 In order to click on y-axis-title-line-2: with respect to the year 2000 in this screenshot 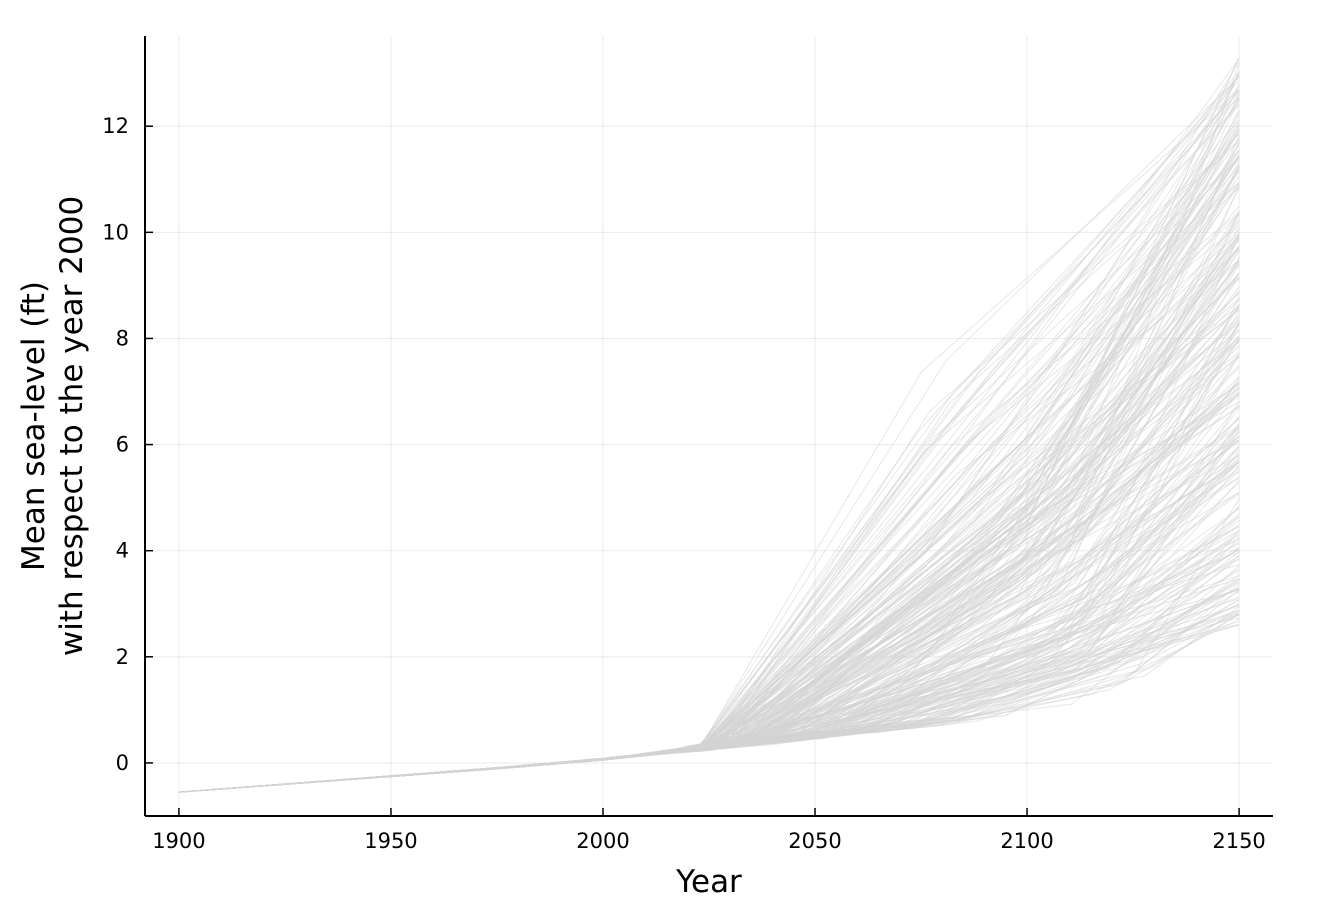, I will do `click(72, 426)`.